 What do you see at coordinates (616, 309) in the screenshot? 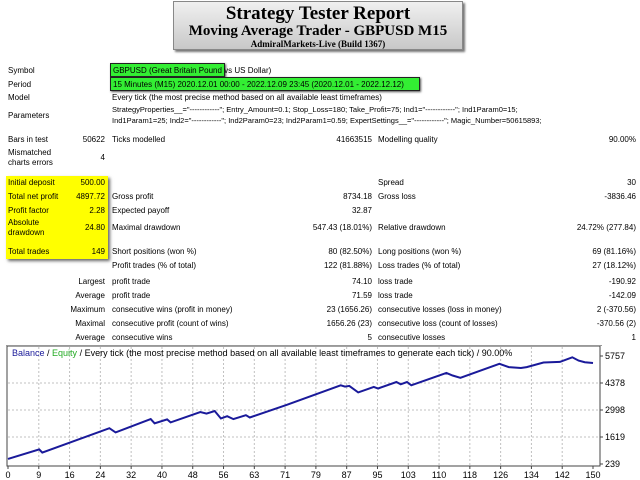
I see `max-losses-value: 2 (-370.56)` at bounding box center [616, 309].